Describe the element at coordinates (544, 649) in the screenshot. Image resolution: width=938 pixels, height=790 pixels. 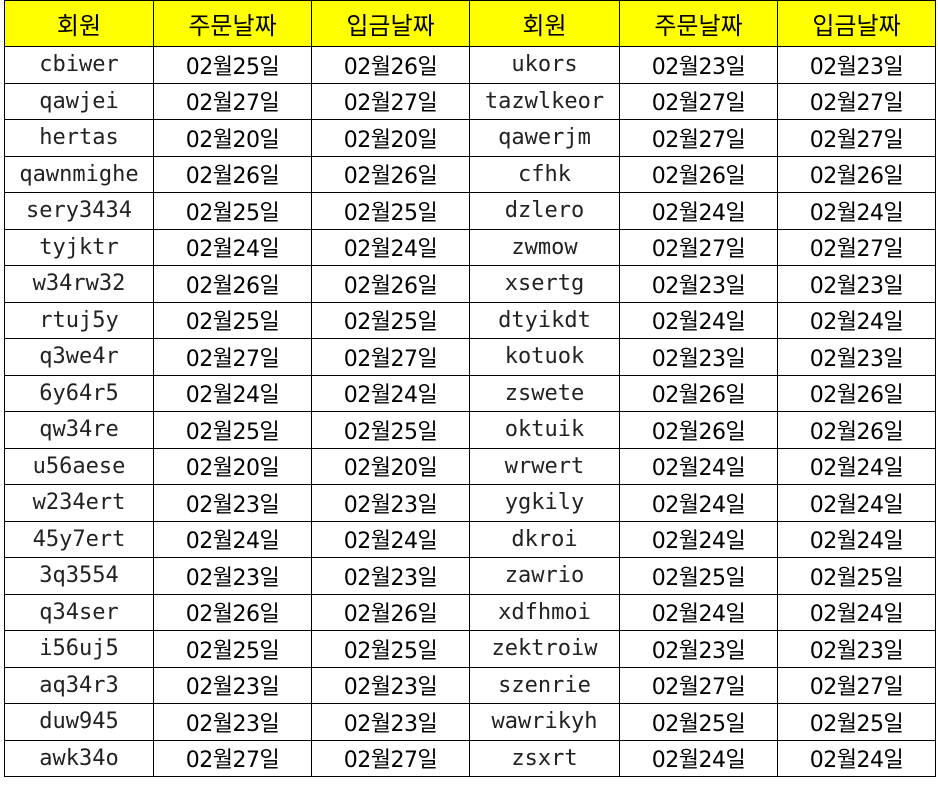
I see `member-cell: zektroiw` at that location.